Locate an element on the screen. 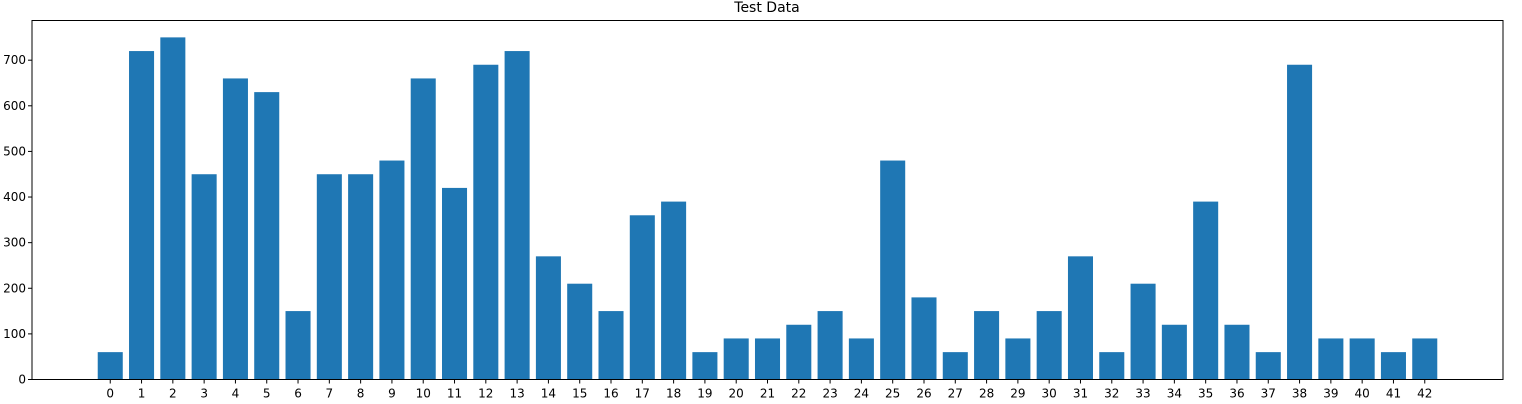 This screenshot has height=404, width=1522. y-tick-label: 200 is located at coordinates (14, 288).